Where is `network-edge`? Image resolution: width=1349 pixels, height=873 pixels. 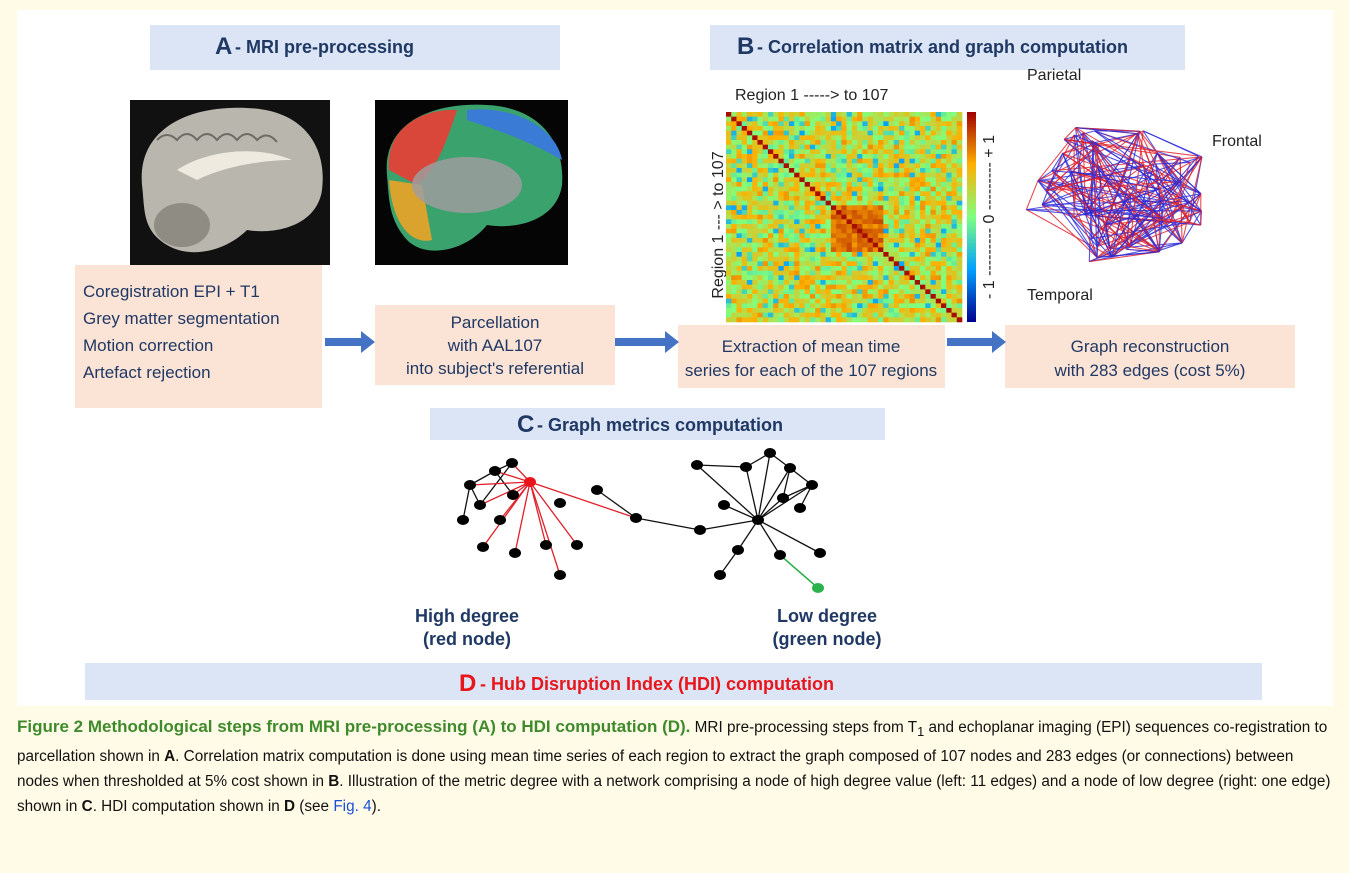
network-edge is located at coordinates (538, 513).